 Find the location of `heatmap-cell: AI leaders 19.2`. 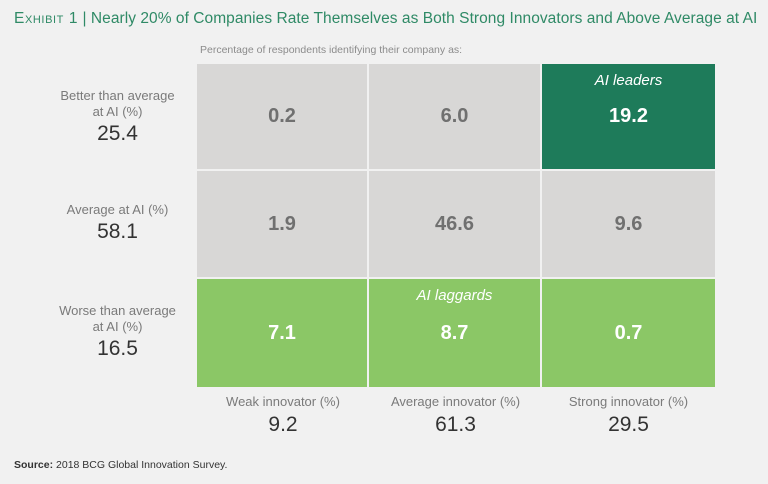

heatmap-cell: AI leaders 19.2 is located at coordinates (628, 117).